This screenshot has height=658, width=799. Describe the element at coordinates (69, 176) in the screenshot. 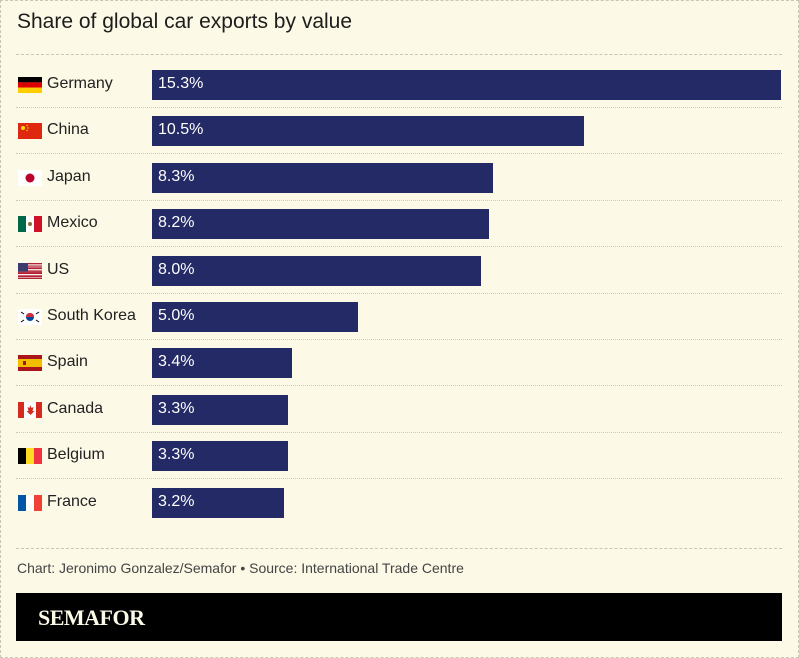

I see `category-label: Japan` at that location.